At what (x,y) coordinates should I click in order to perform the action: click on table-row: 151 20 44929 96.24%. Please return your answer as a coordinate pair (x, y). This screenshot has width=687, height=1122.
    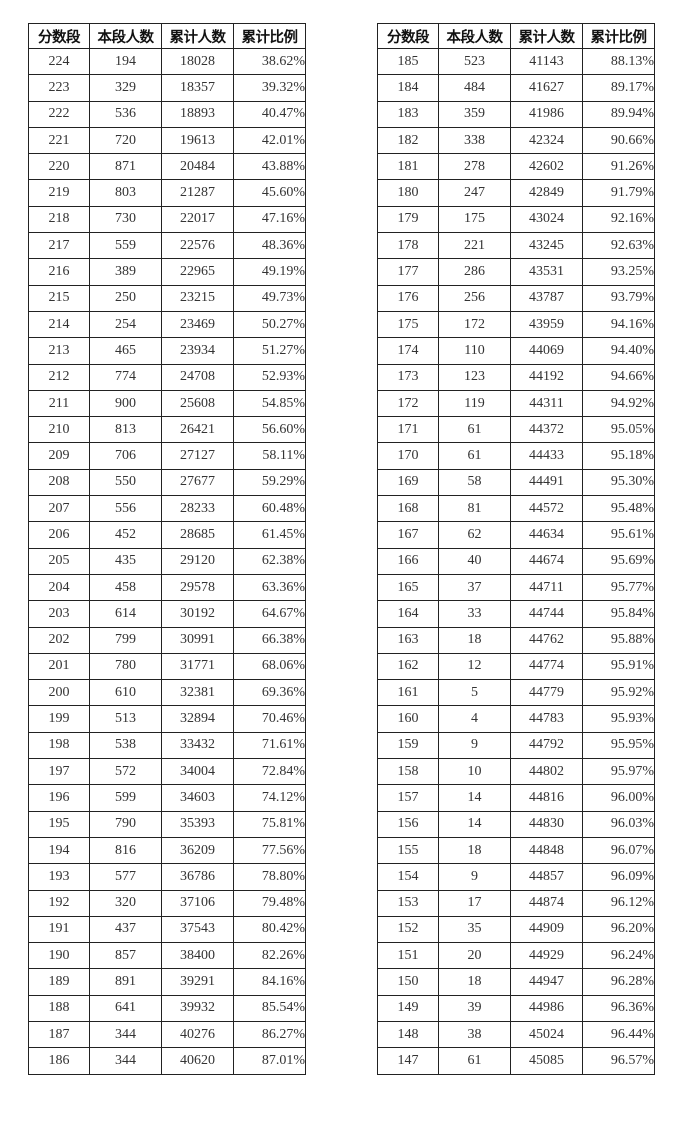
    Looking at the image, I should click on (516, 956).